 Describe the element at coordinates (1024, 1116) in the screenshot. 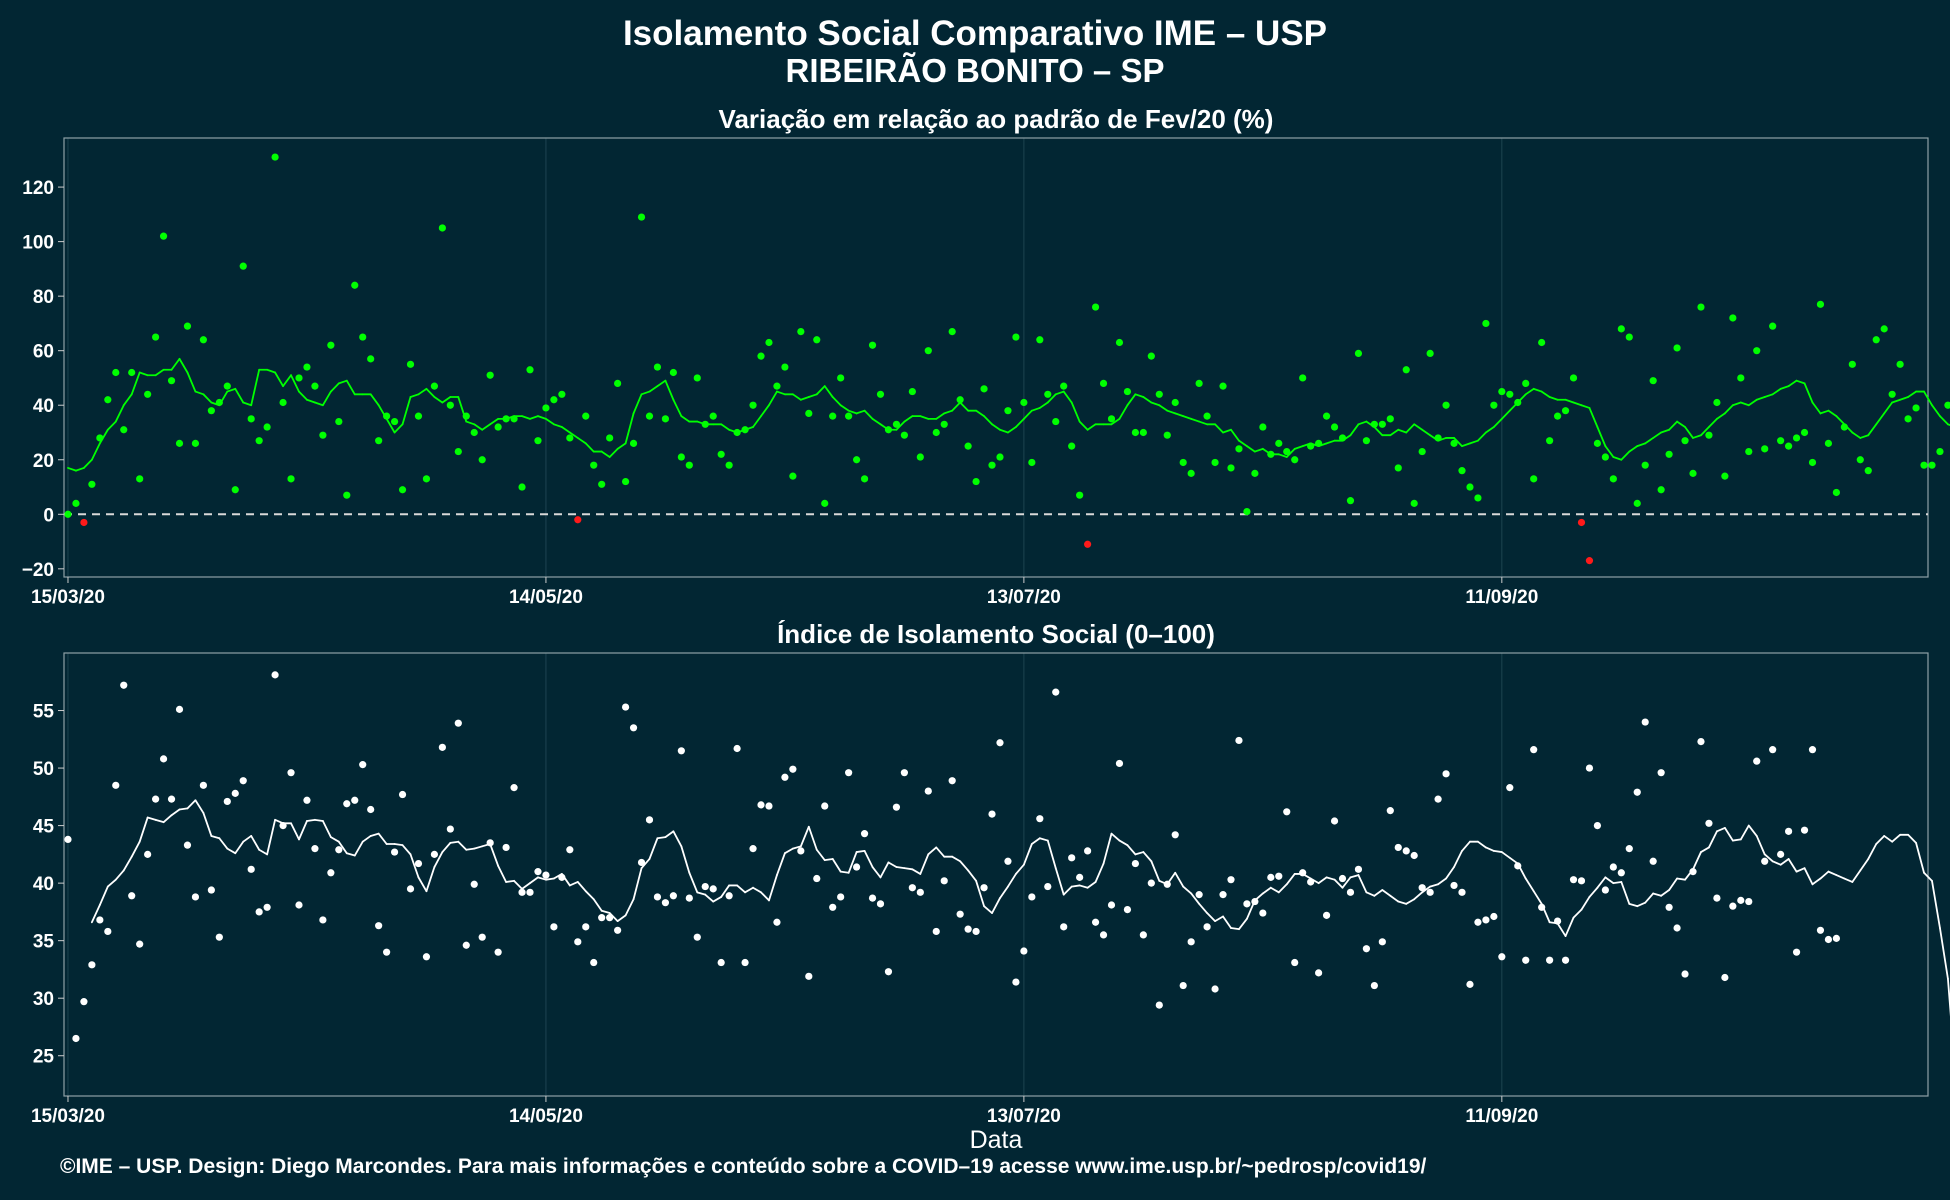

I see `x-tick-label: 13/07/20` at that location.